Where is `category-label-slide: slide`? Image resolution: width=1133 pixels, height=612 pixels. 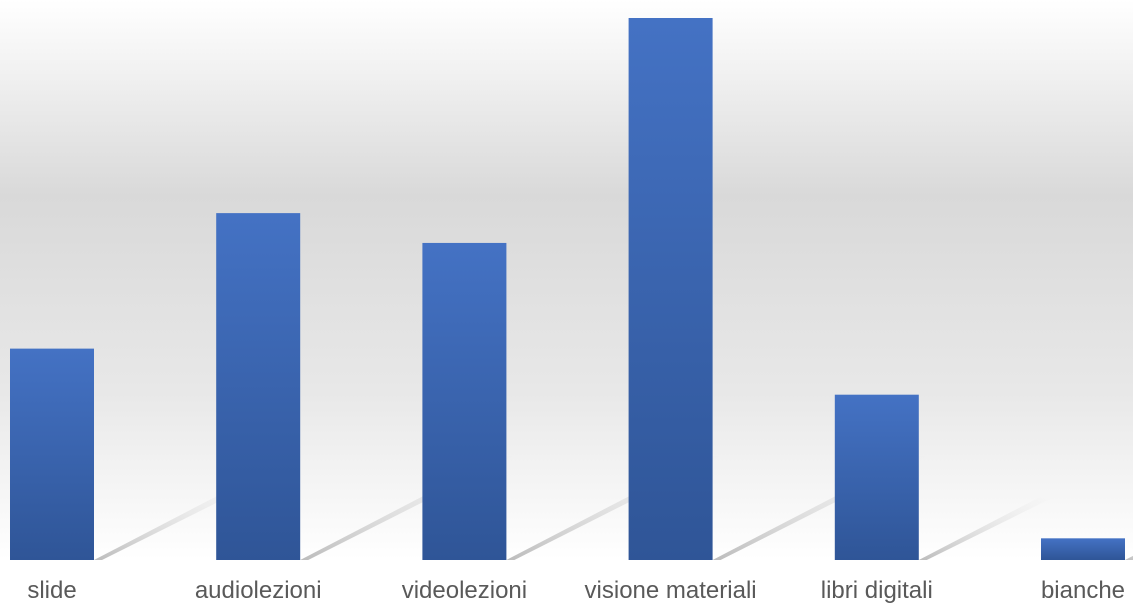 category-label-slide: slide is located at coordinates (51, 590).